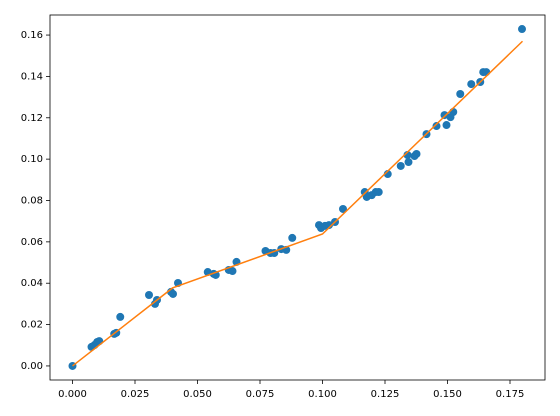  Describe the element at coordinates (32, 325) in the screenshot. I see `y-tick-label: 0.02` at that location.